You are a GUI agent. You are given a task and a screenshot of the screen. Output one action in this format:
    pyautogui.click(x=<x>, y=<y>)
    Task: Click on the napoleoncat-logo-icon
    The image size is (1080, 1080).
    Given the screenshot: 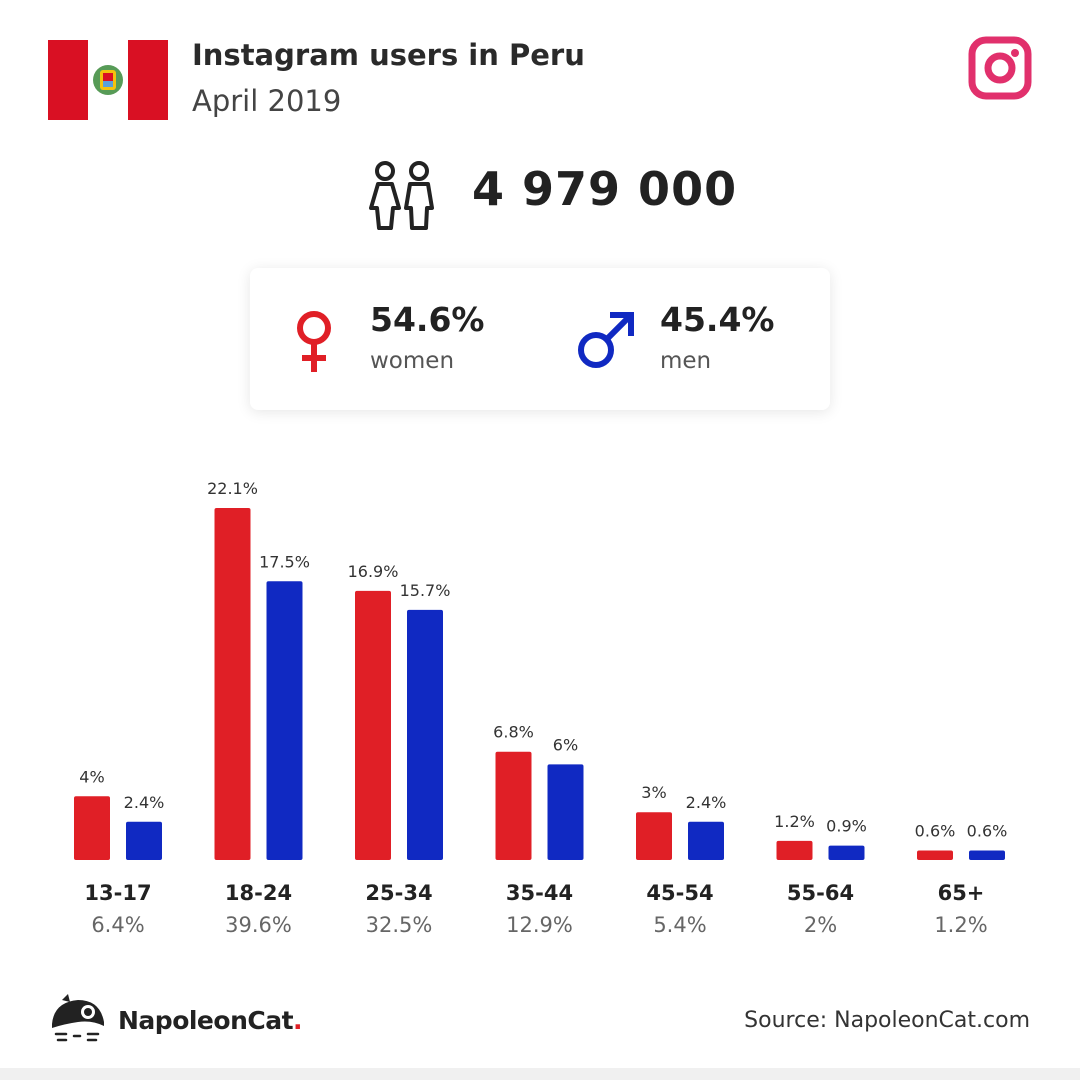 What is the action you would take?
    pyautogui.click(x=78, y=1018)
    